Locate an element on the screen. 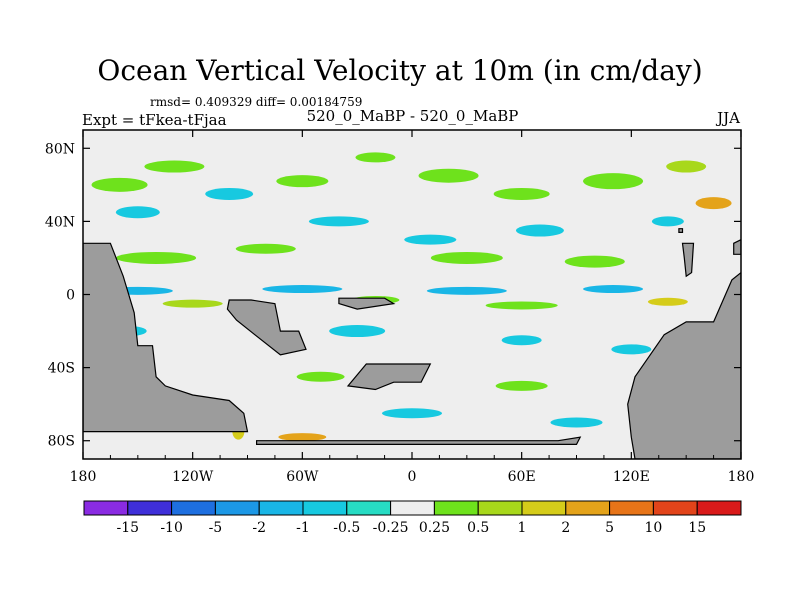 The height and width of the screenshot is (600, 800). y-tick-label: 40S is located at coordinates (61, 369).